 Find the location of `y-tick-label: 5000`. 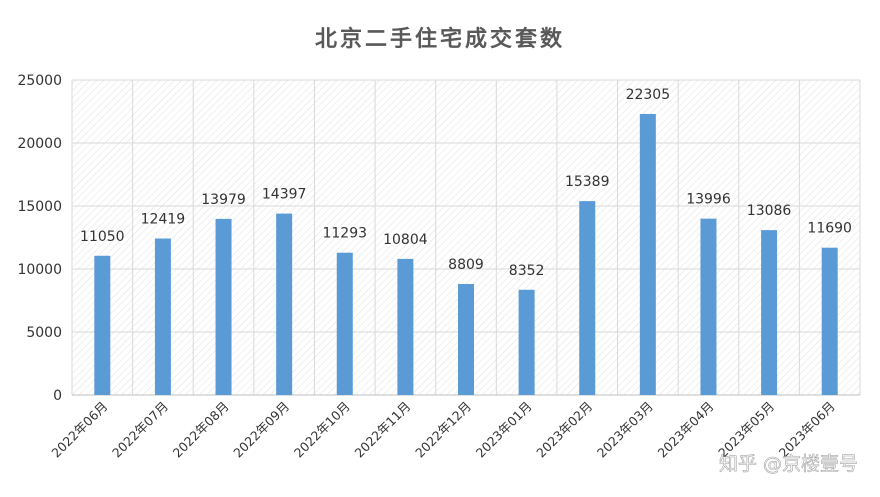

y-tick-label: 5000 is located at coordinates (44, 333).